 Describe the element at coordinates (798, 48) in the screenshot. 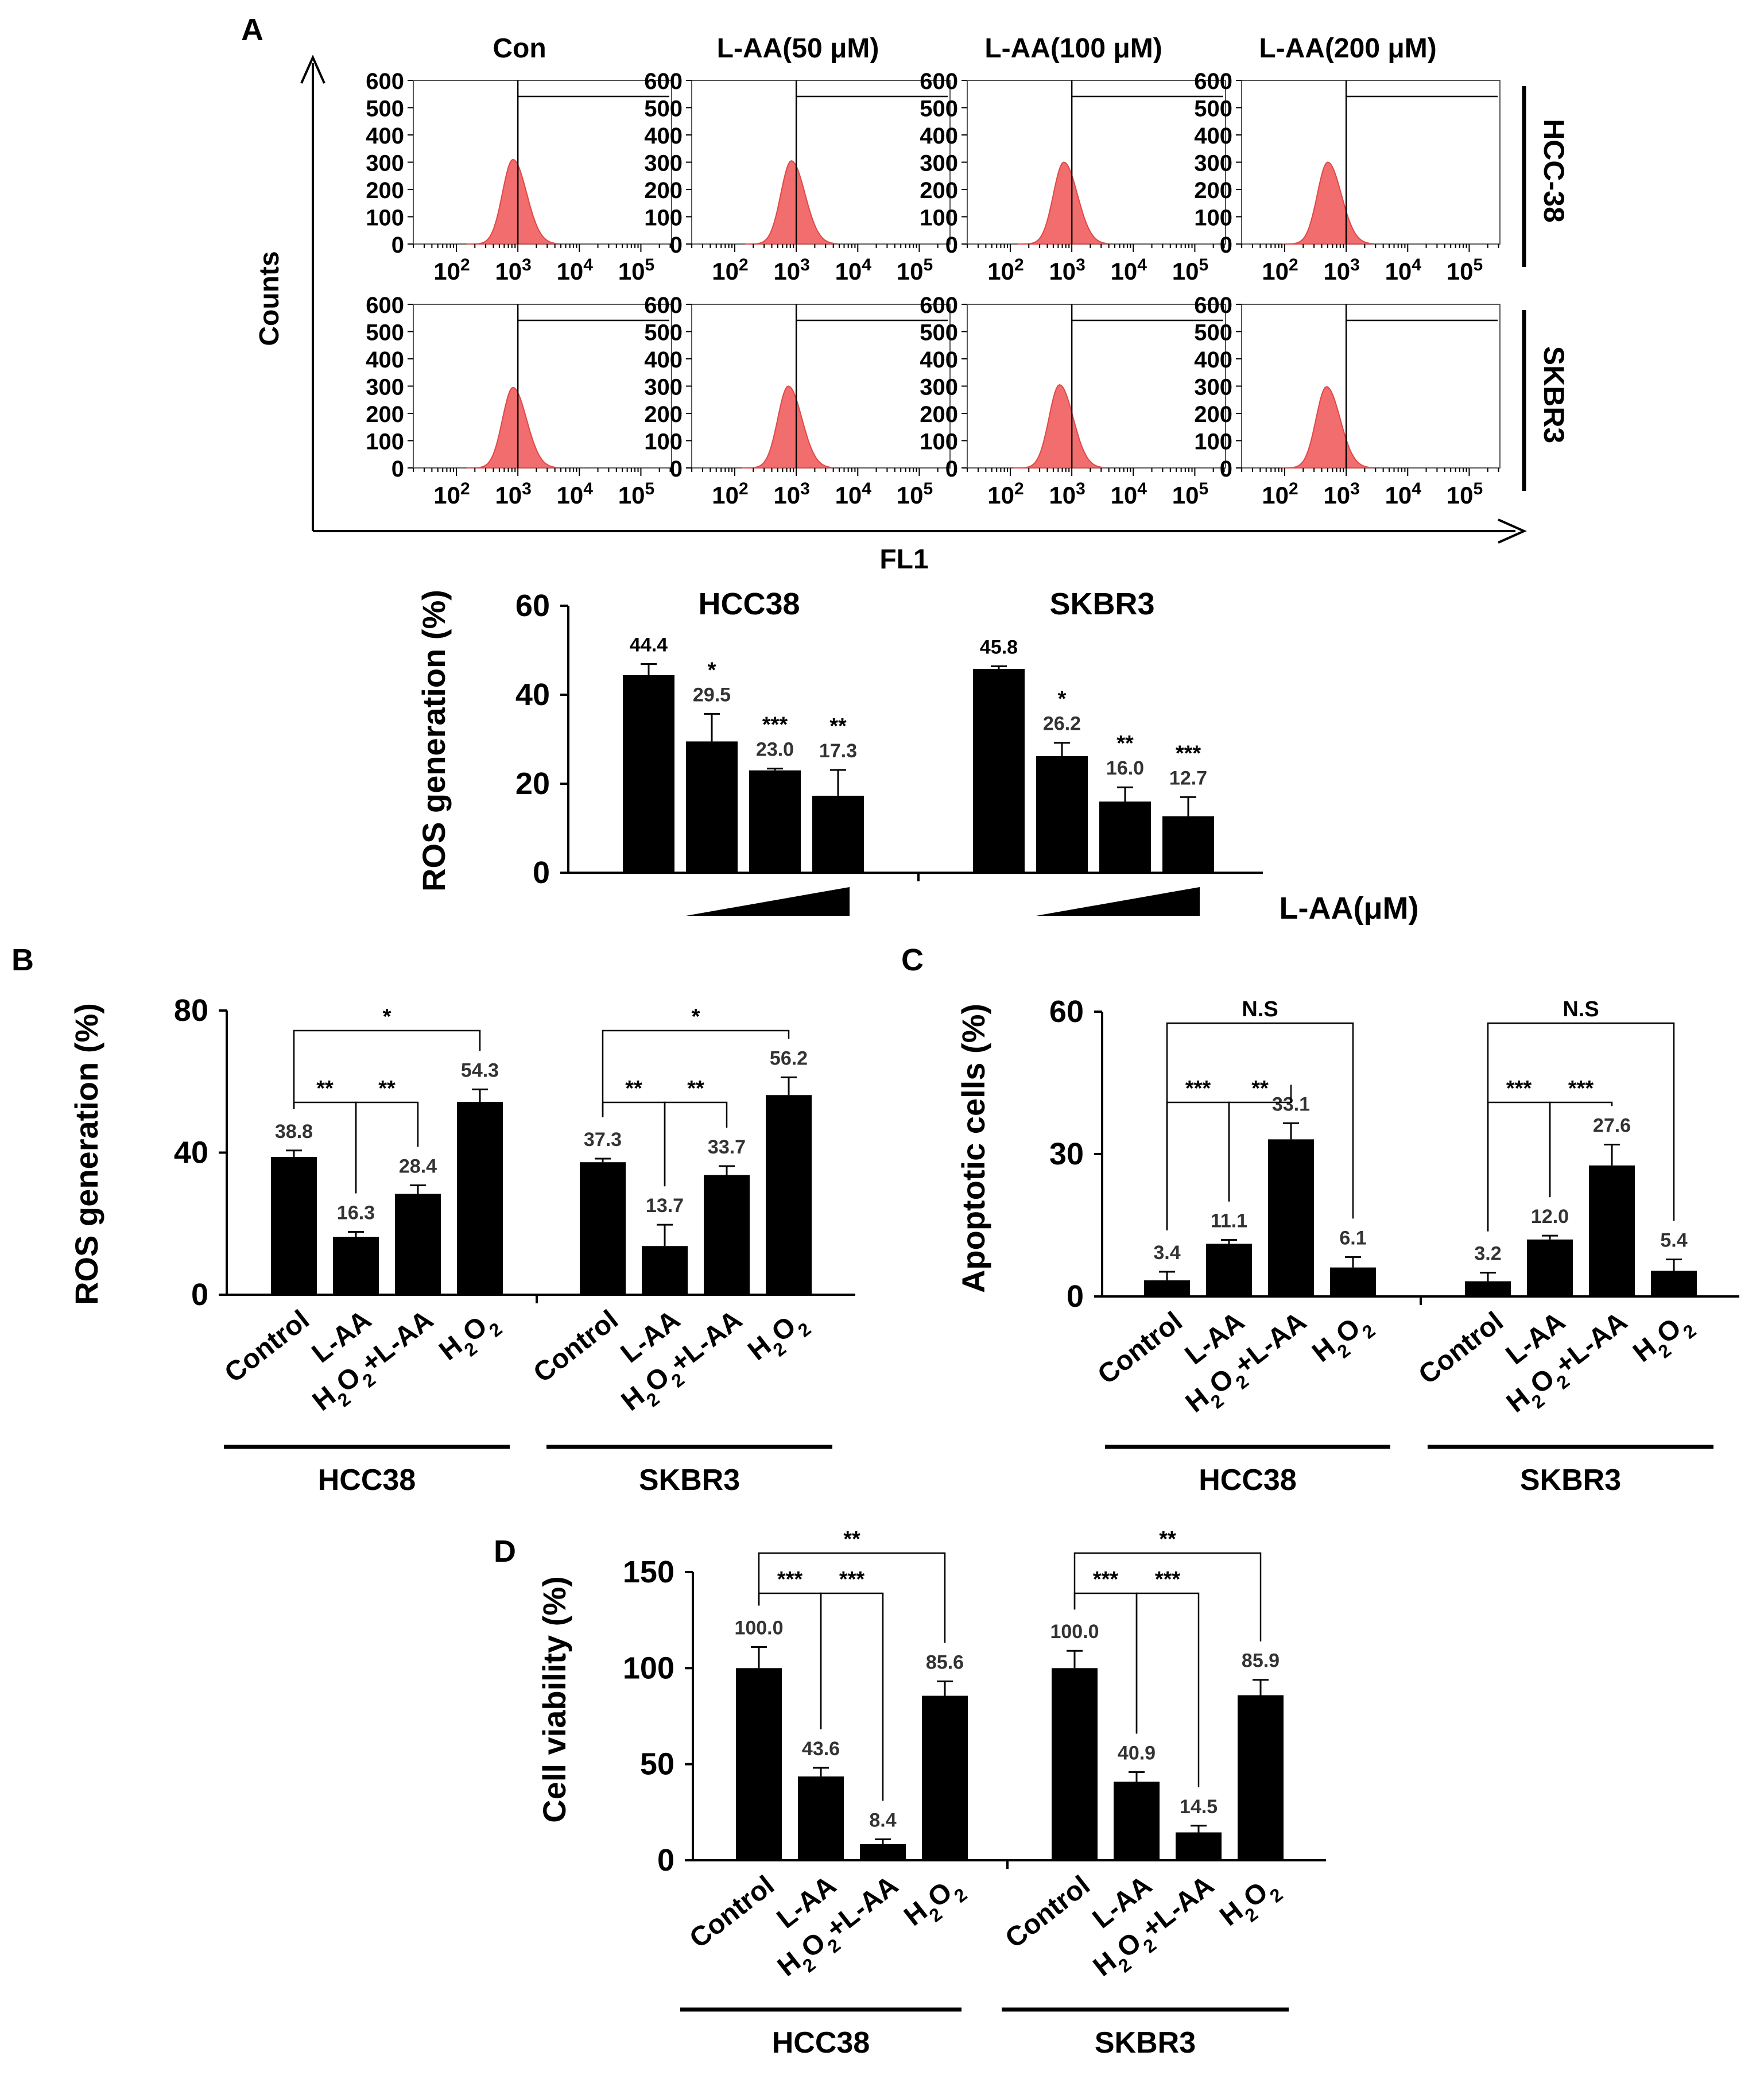

I see `flow-column-title: L-AA(50 μM)` at that location.